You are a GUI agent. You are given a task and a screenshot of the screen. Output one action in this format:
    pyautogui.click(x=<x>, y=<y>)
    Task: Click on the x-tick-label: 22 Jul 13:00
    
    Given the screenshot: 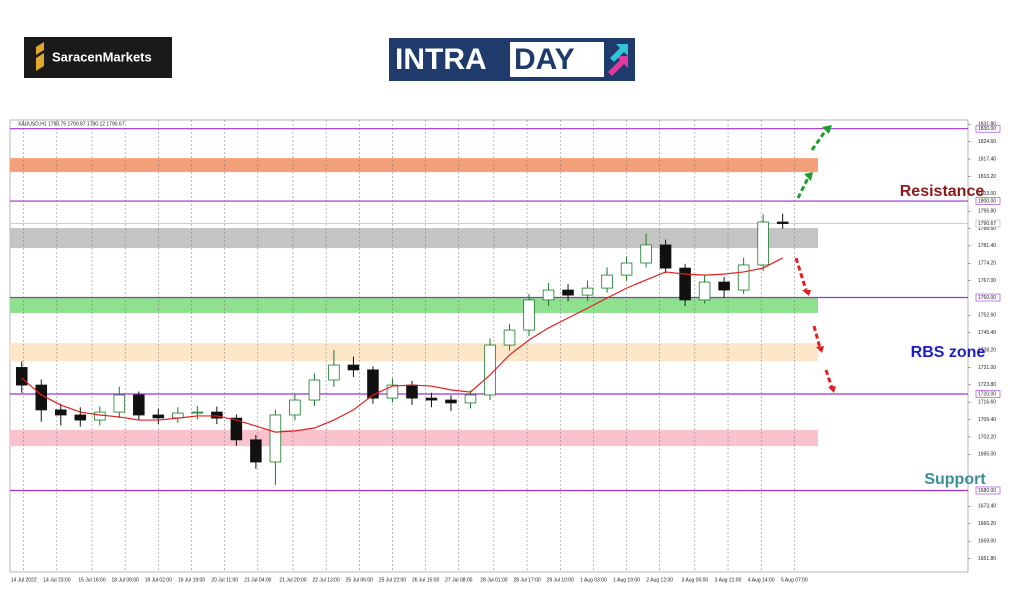 What is the action you would take?
    pyautogui.click(x=325, y=580)
    